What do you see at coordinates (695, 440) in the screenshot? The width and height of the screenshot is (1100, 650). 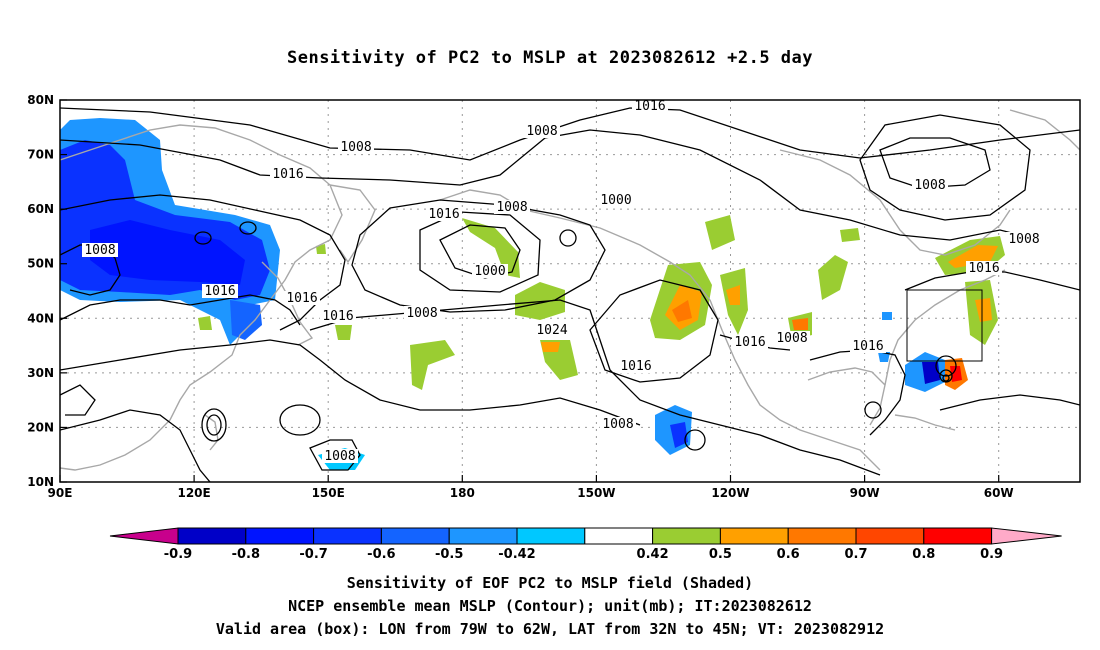 I see `contour-east-pacific-loop` at bounding box center [695, 440].